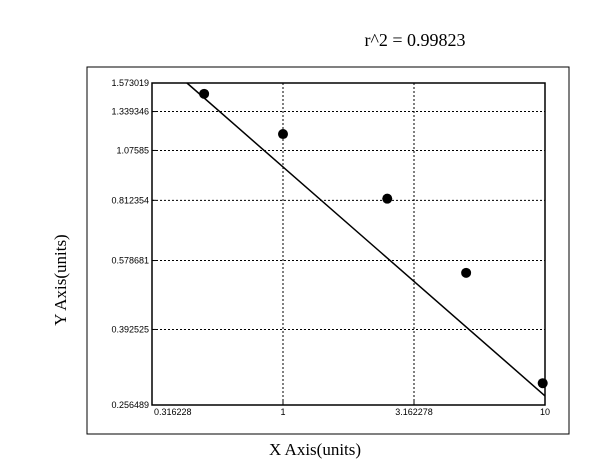 The height and width of the screenshot is (476, 600). I want to click on x-axis-title: X Axis(units), so click(315, 449).